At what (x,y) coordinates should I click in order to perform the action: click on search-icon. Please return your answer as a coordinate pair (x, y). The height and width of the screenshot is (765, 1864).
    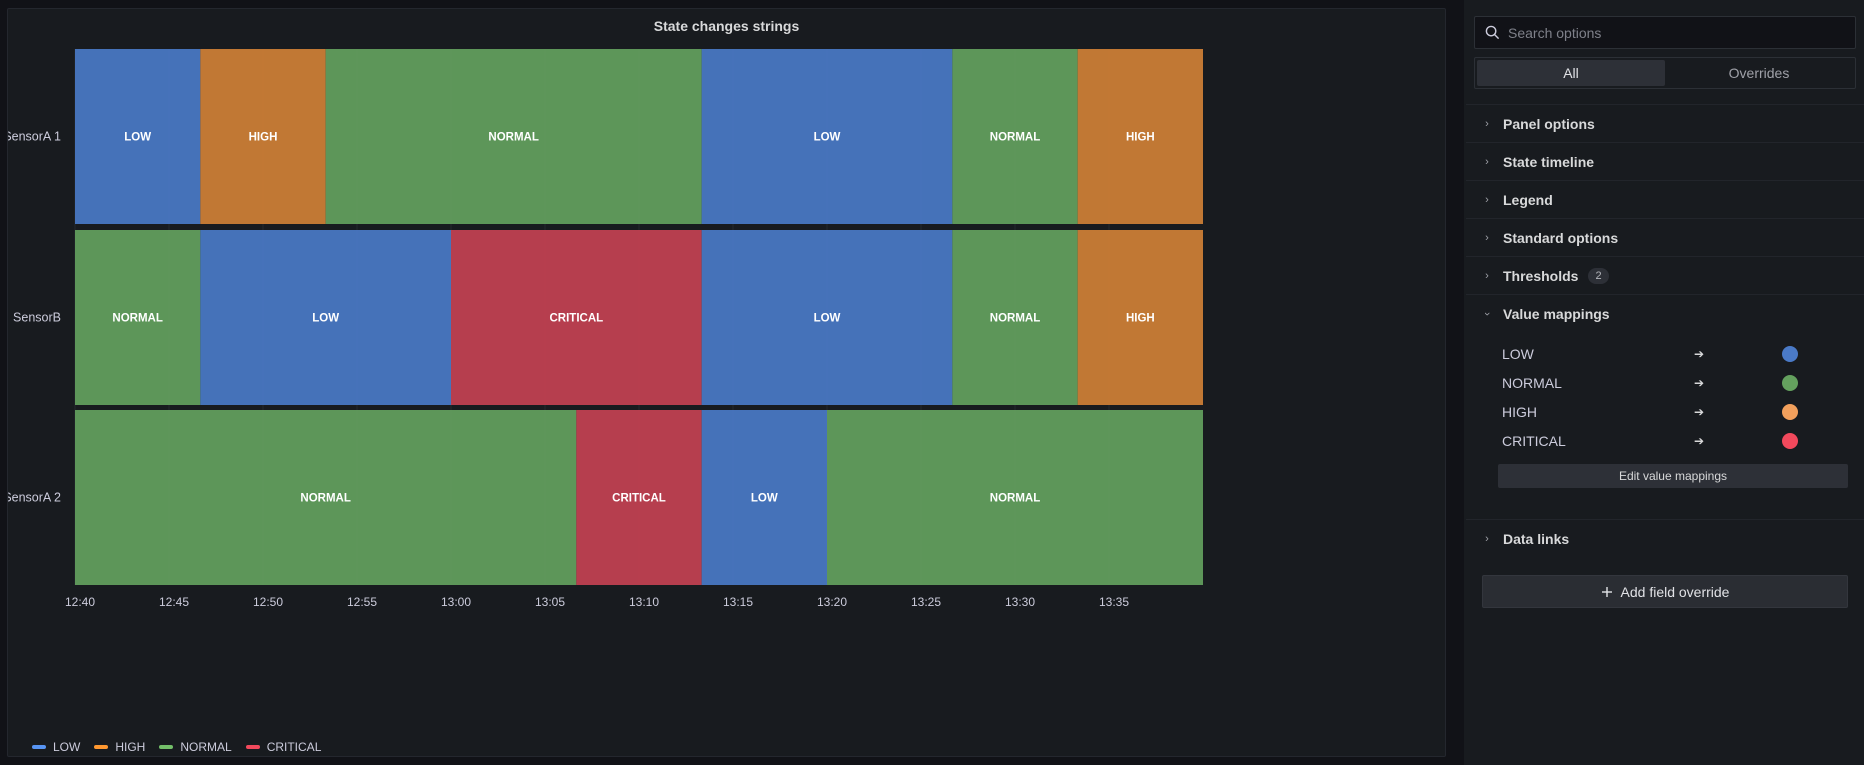
    Looking at the image, I should click on (1492, 32).